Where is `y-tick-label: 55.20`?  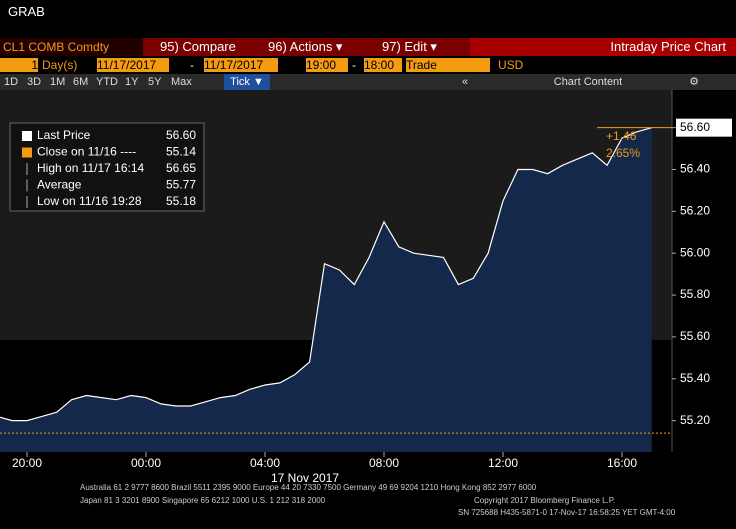
y-tick-label: 55.20 is located at coordinates (695, 420).